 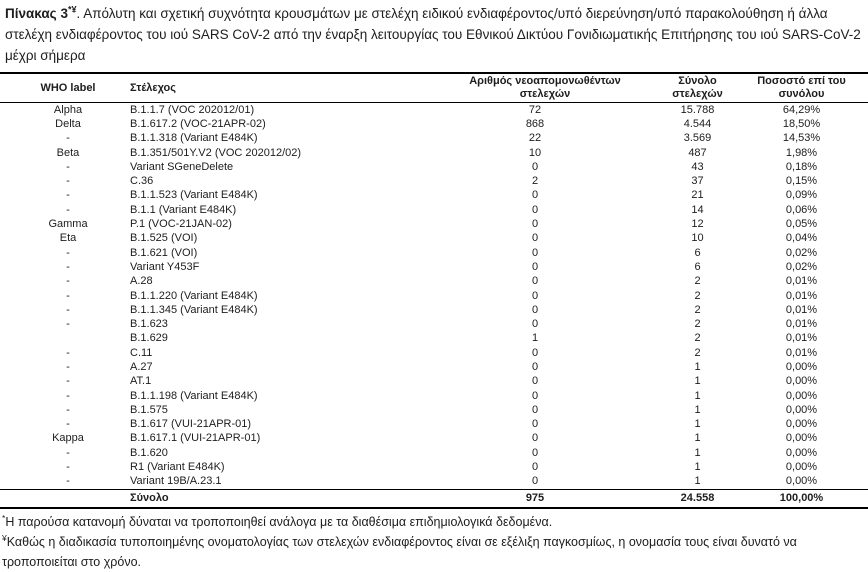 I want to click on cell-percent: 0,18%, so click(x=801, y=166).